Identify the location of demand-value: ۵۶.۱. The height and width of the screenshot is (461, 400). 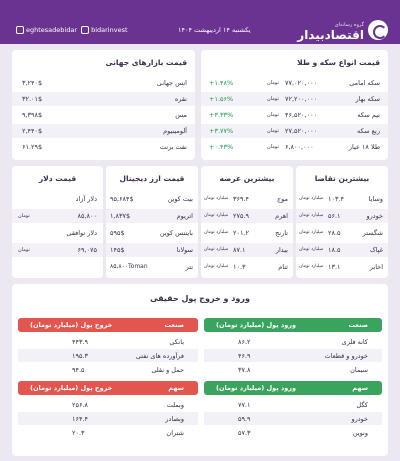
(334, 216).